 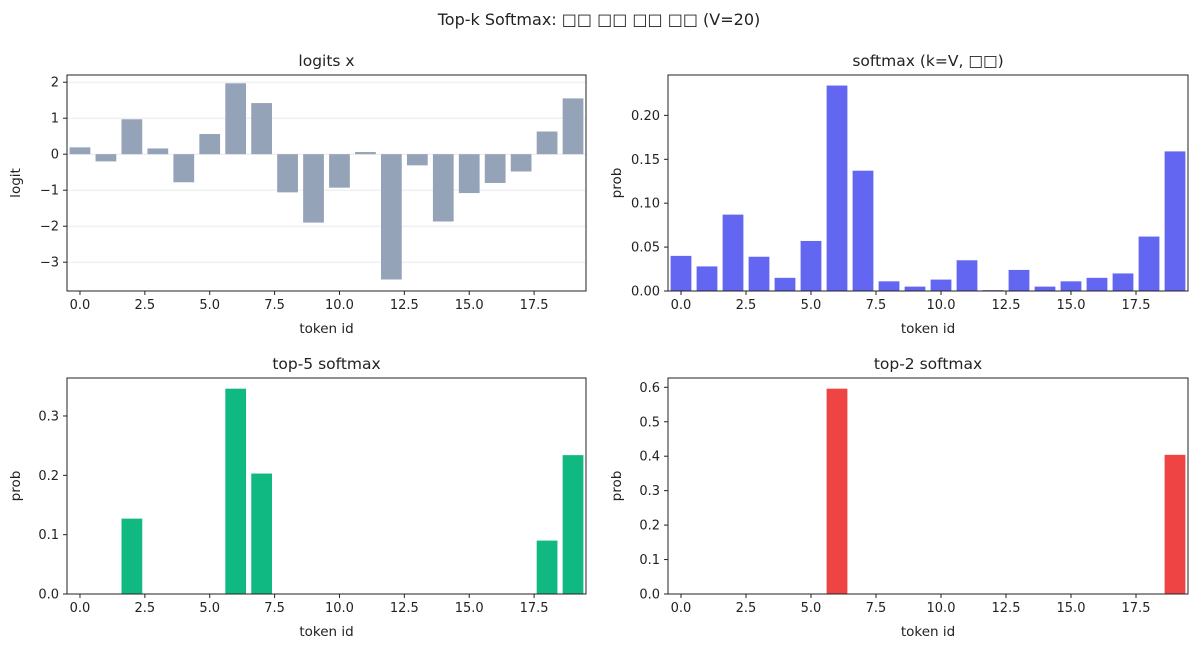 I want to click on y-tick-label: −1, so click(x=49, y=191).